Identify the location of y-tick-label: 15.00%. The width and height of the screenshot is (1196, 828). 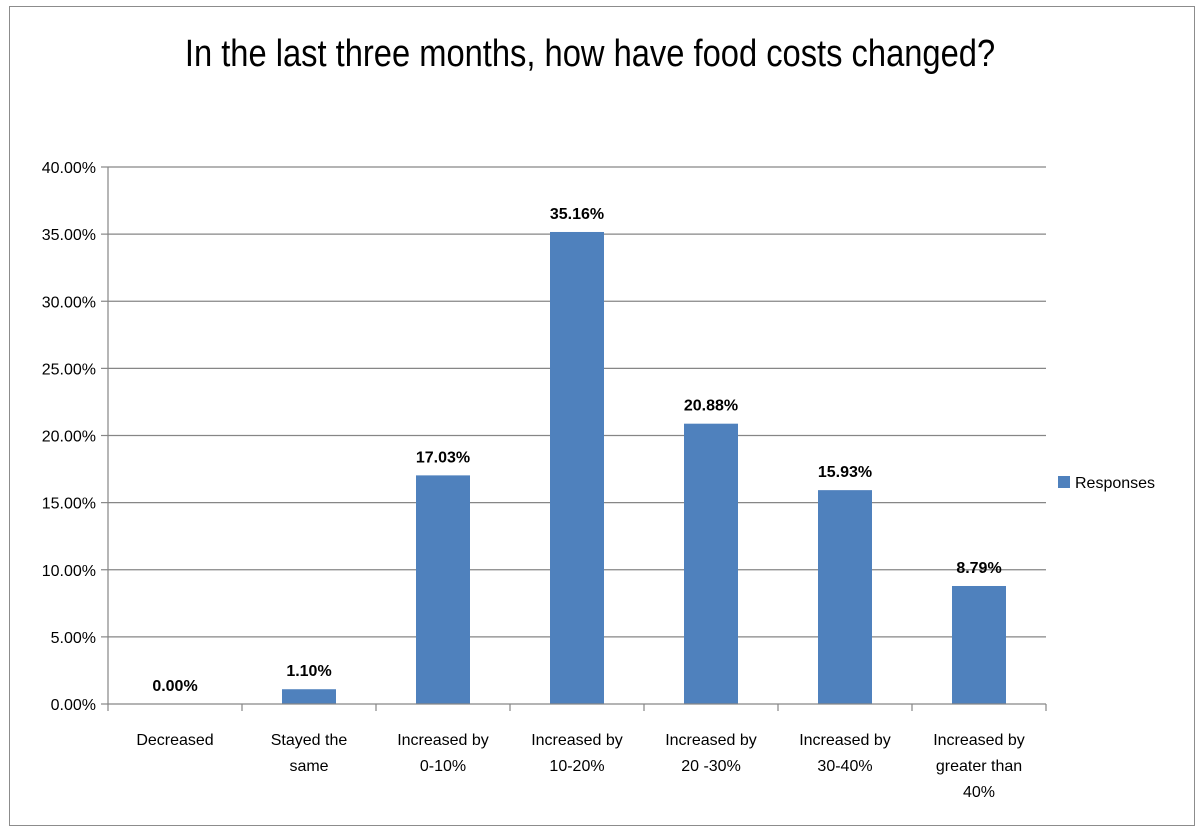
(69, 504).